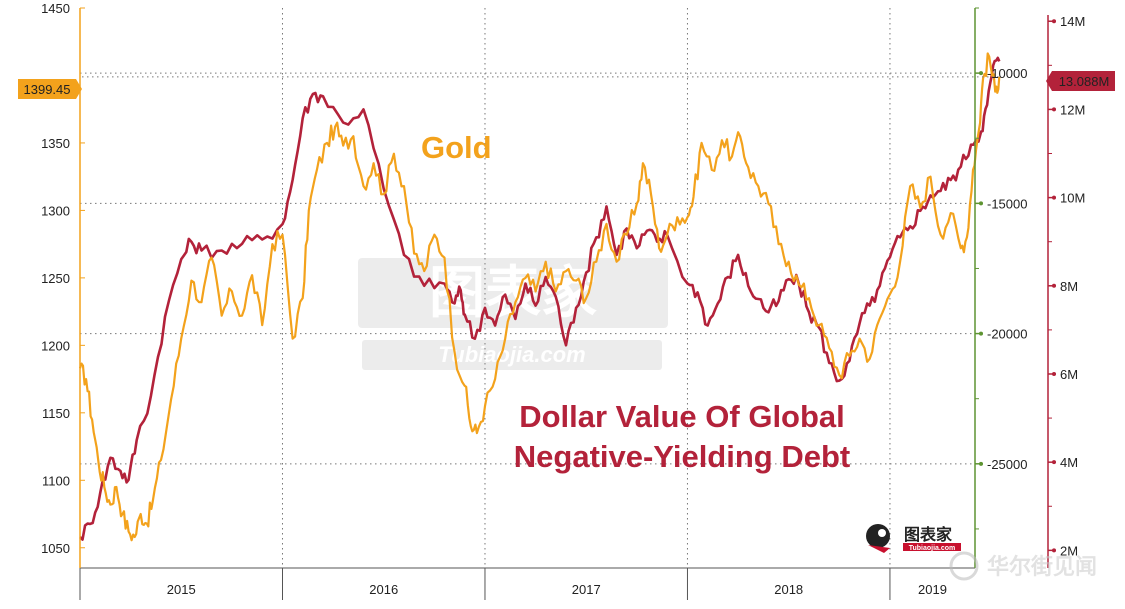 Image resolution: width=1125 pixels, height=609 pixels. I want to click on corner-watermark: 华尔街见闻, so click(1023, 566).